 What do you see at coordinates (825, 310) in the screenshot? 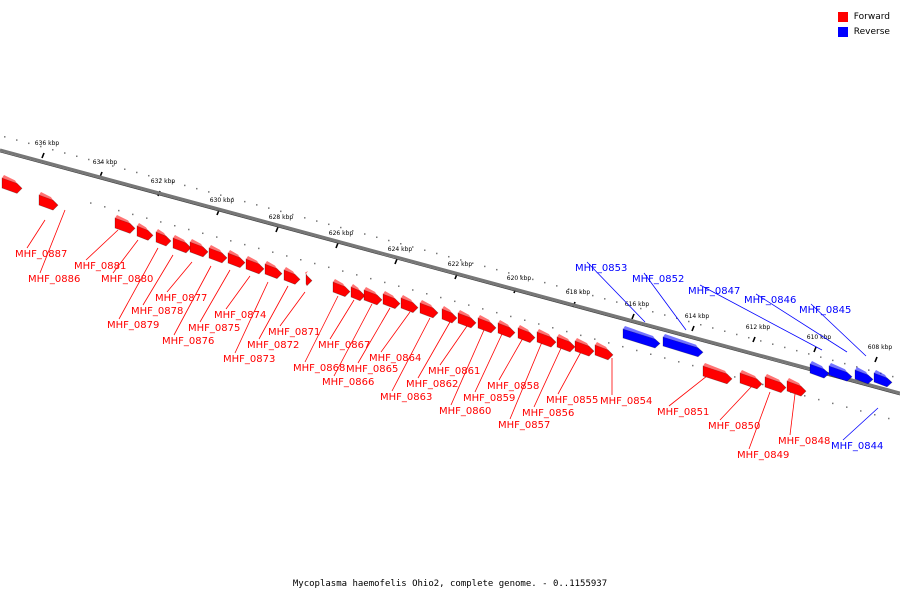
I see `gene-label: MHF_0845` at bounding box center [825, 310].